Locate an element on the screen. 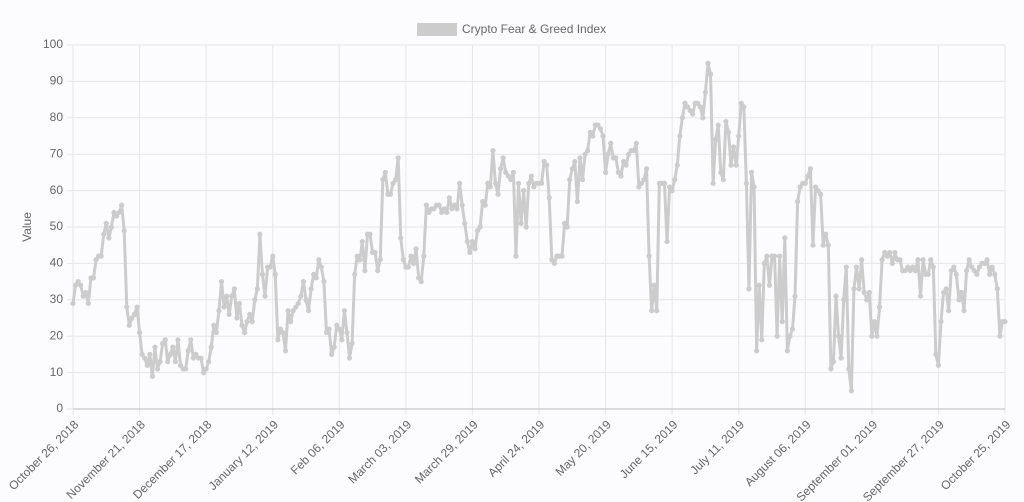 The image size is (1024, 502). legend-label: Crypto Fear & Greed Index is located at coordinates (534, 29).